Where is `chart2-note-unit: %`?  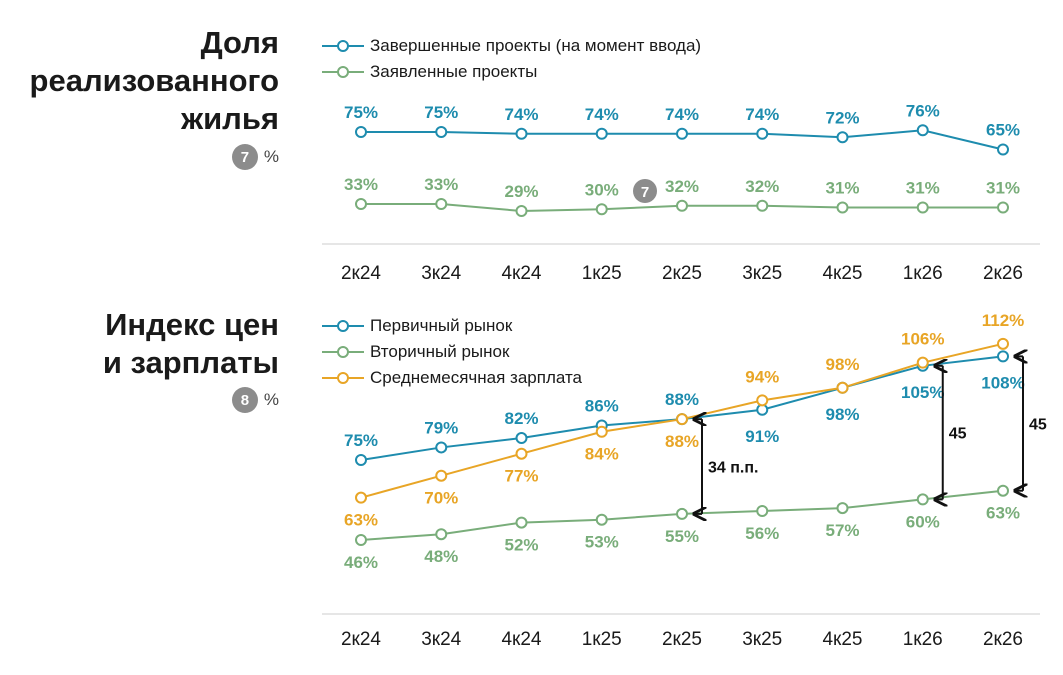
chart2-note-unit: % is located at coordinates (271, 399).